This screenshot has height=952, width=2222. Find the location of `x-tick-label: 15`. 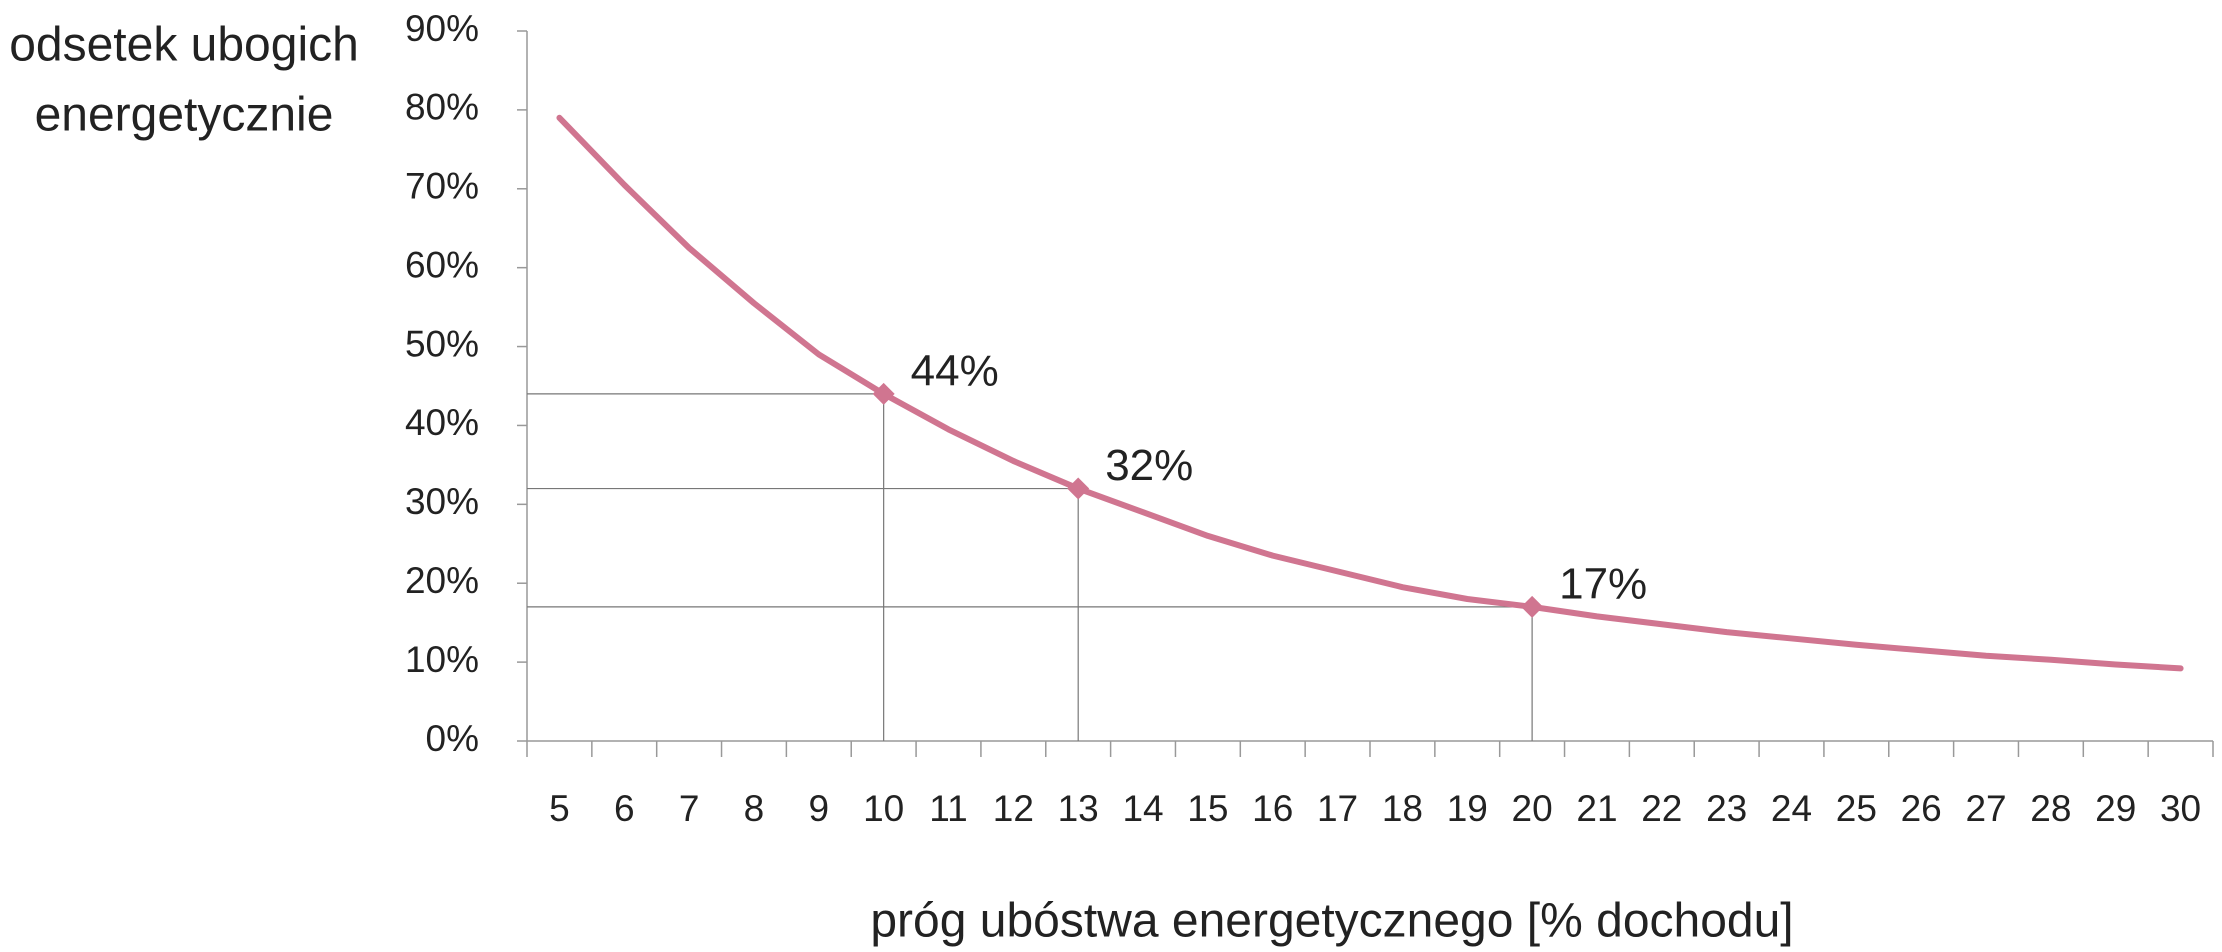

x-tick-label: 15 is located at coordinates (1207, 808).